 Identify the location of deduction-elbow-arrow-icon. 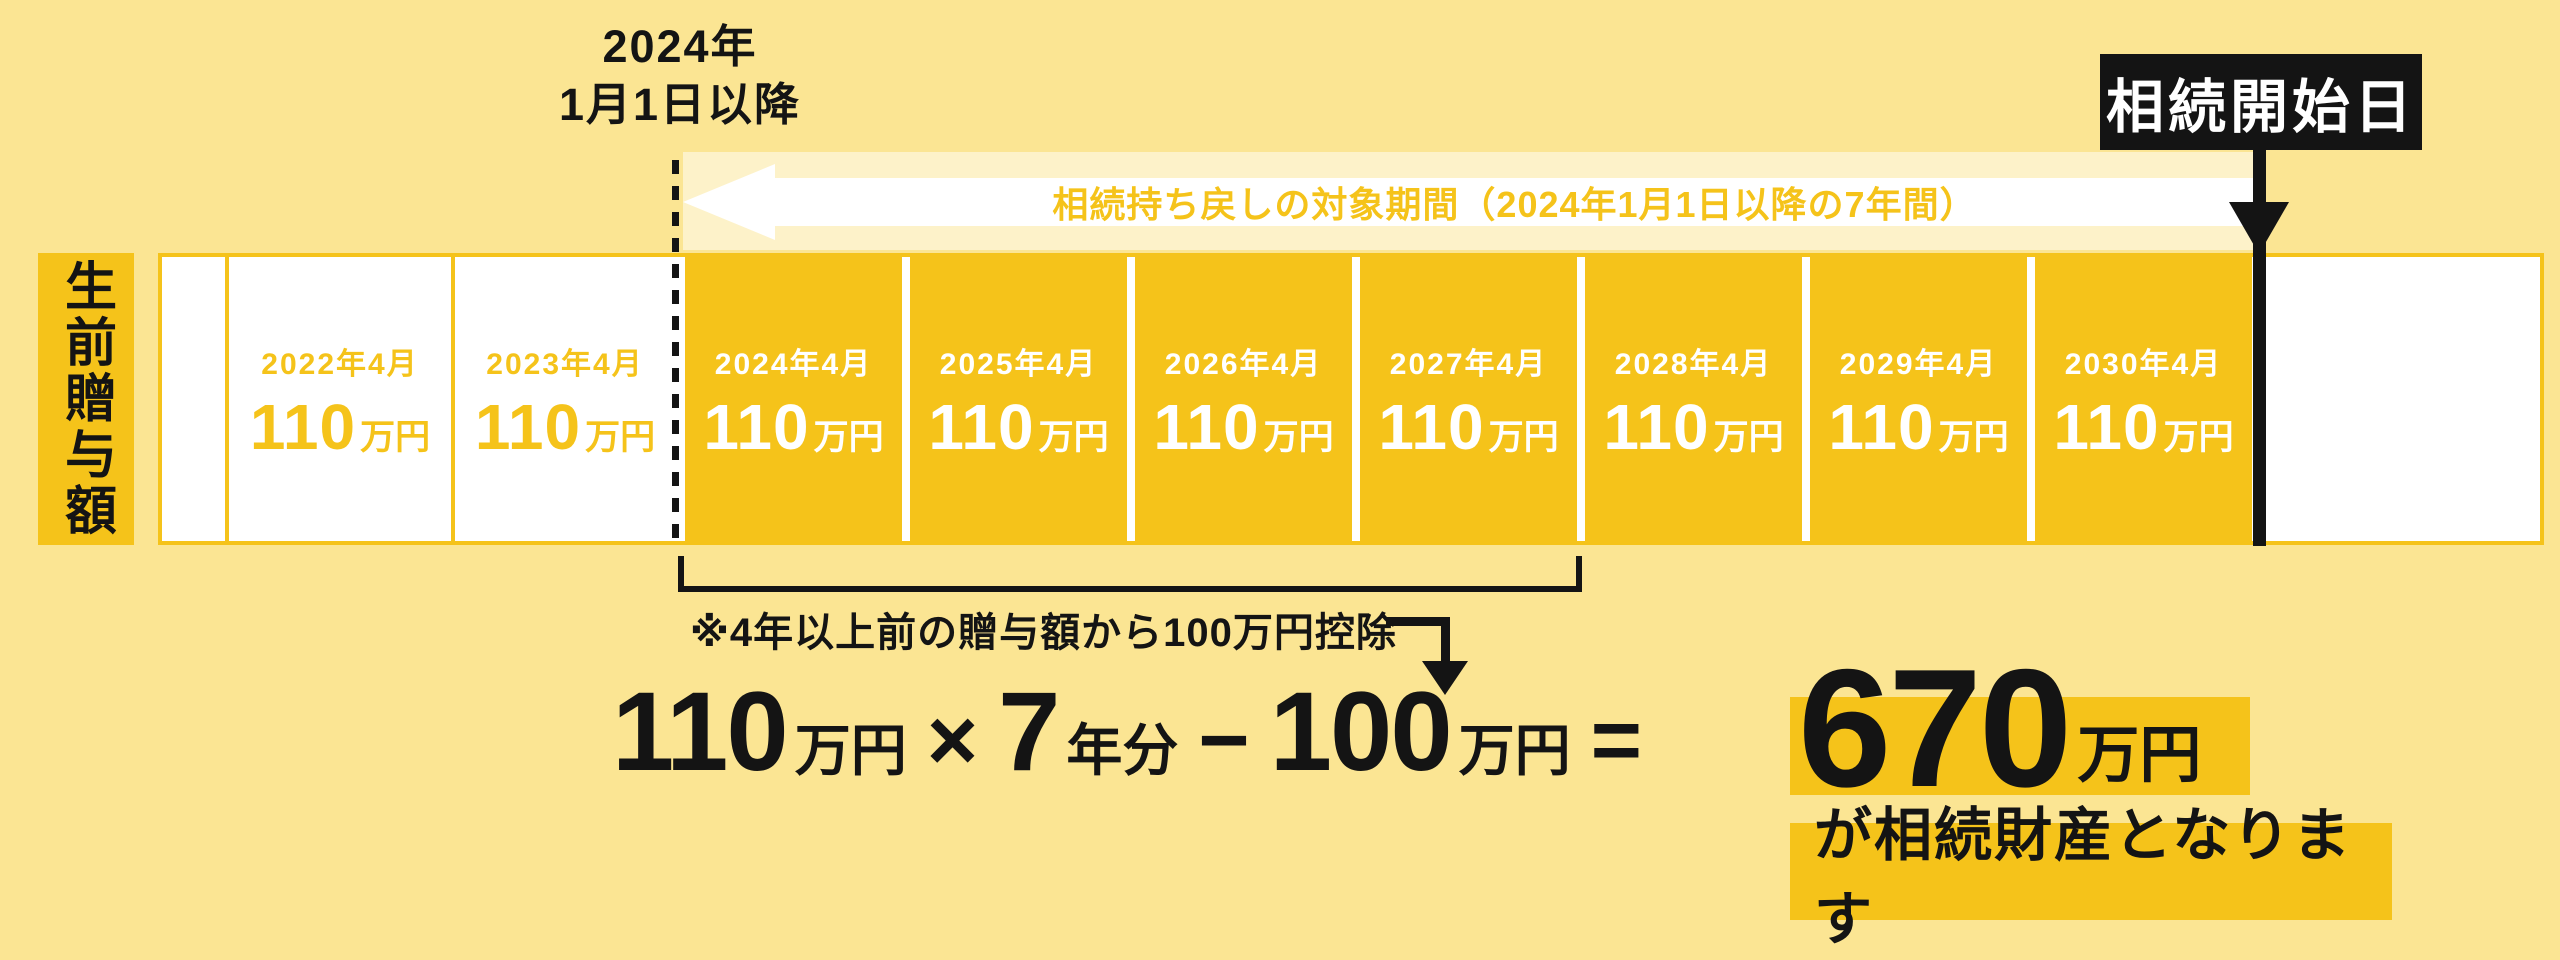
(1418, 621).